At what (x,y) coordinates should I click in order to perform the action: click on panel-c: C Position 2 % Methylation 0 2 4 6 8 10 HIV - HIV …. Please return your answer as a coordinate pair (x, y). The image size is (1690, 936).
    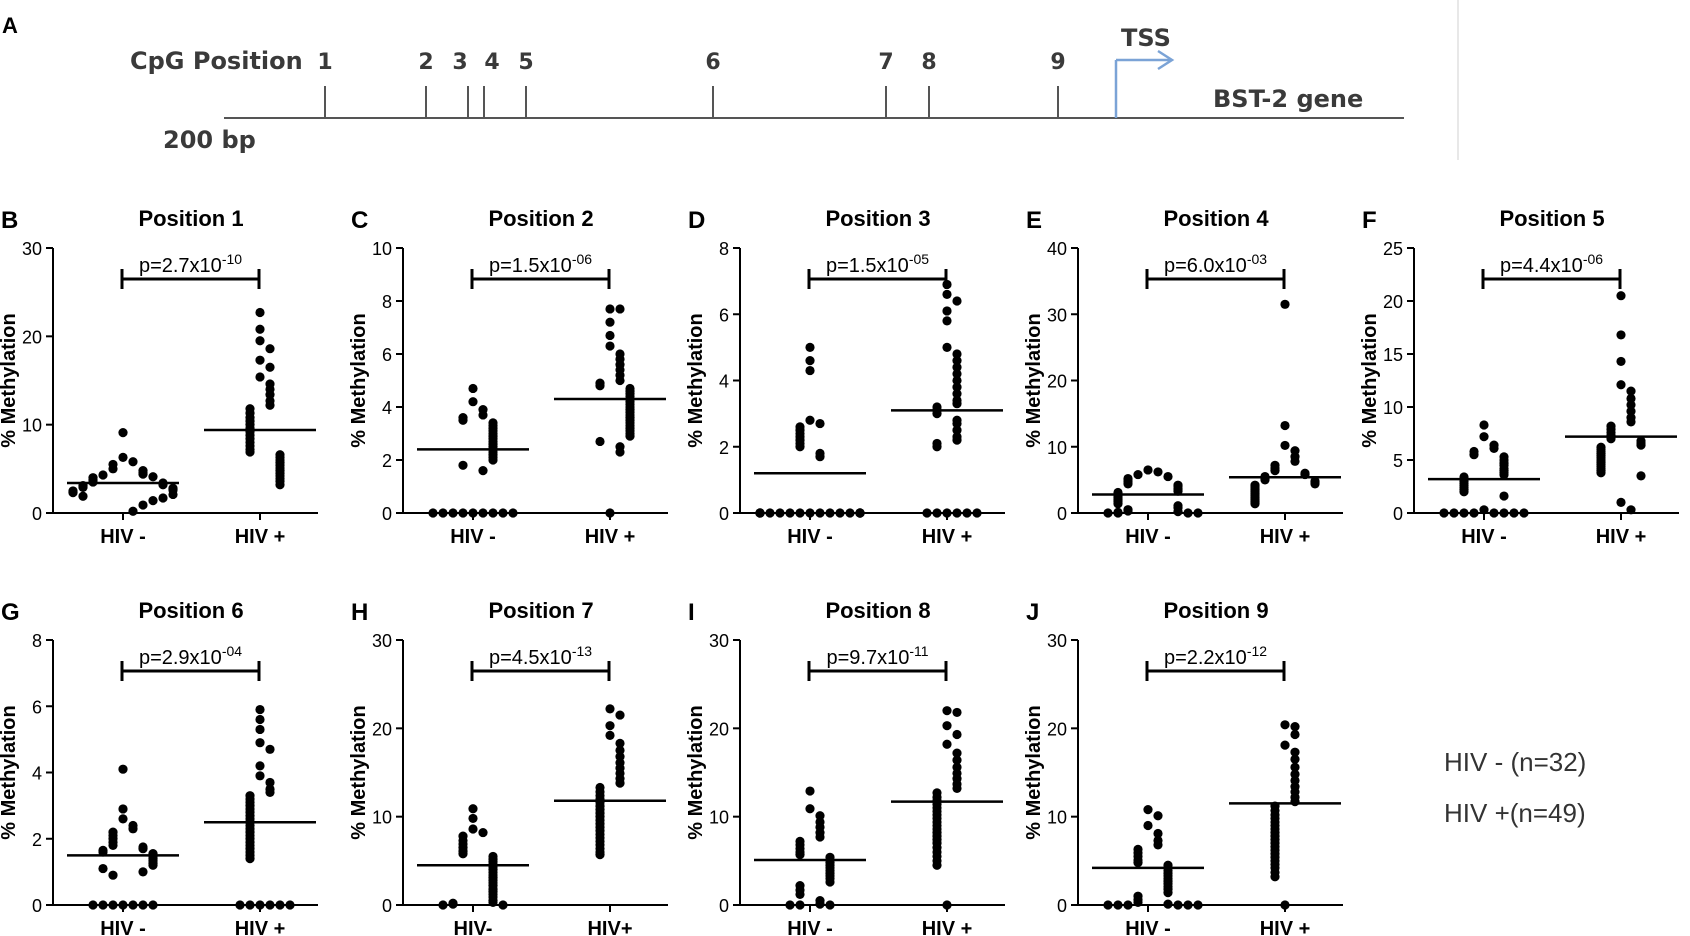
    Looking at the image, I should click on (508, 377).